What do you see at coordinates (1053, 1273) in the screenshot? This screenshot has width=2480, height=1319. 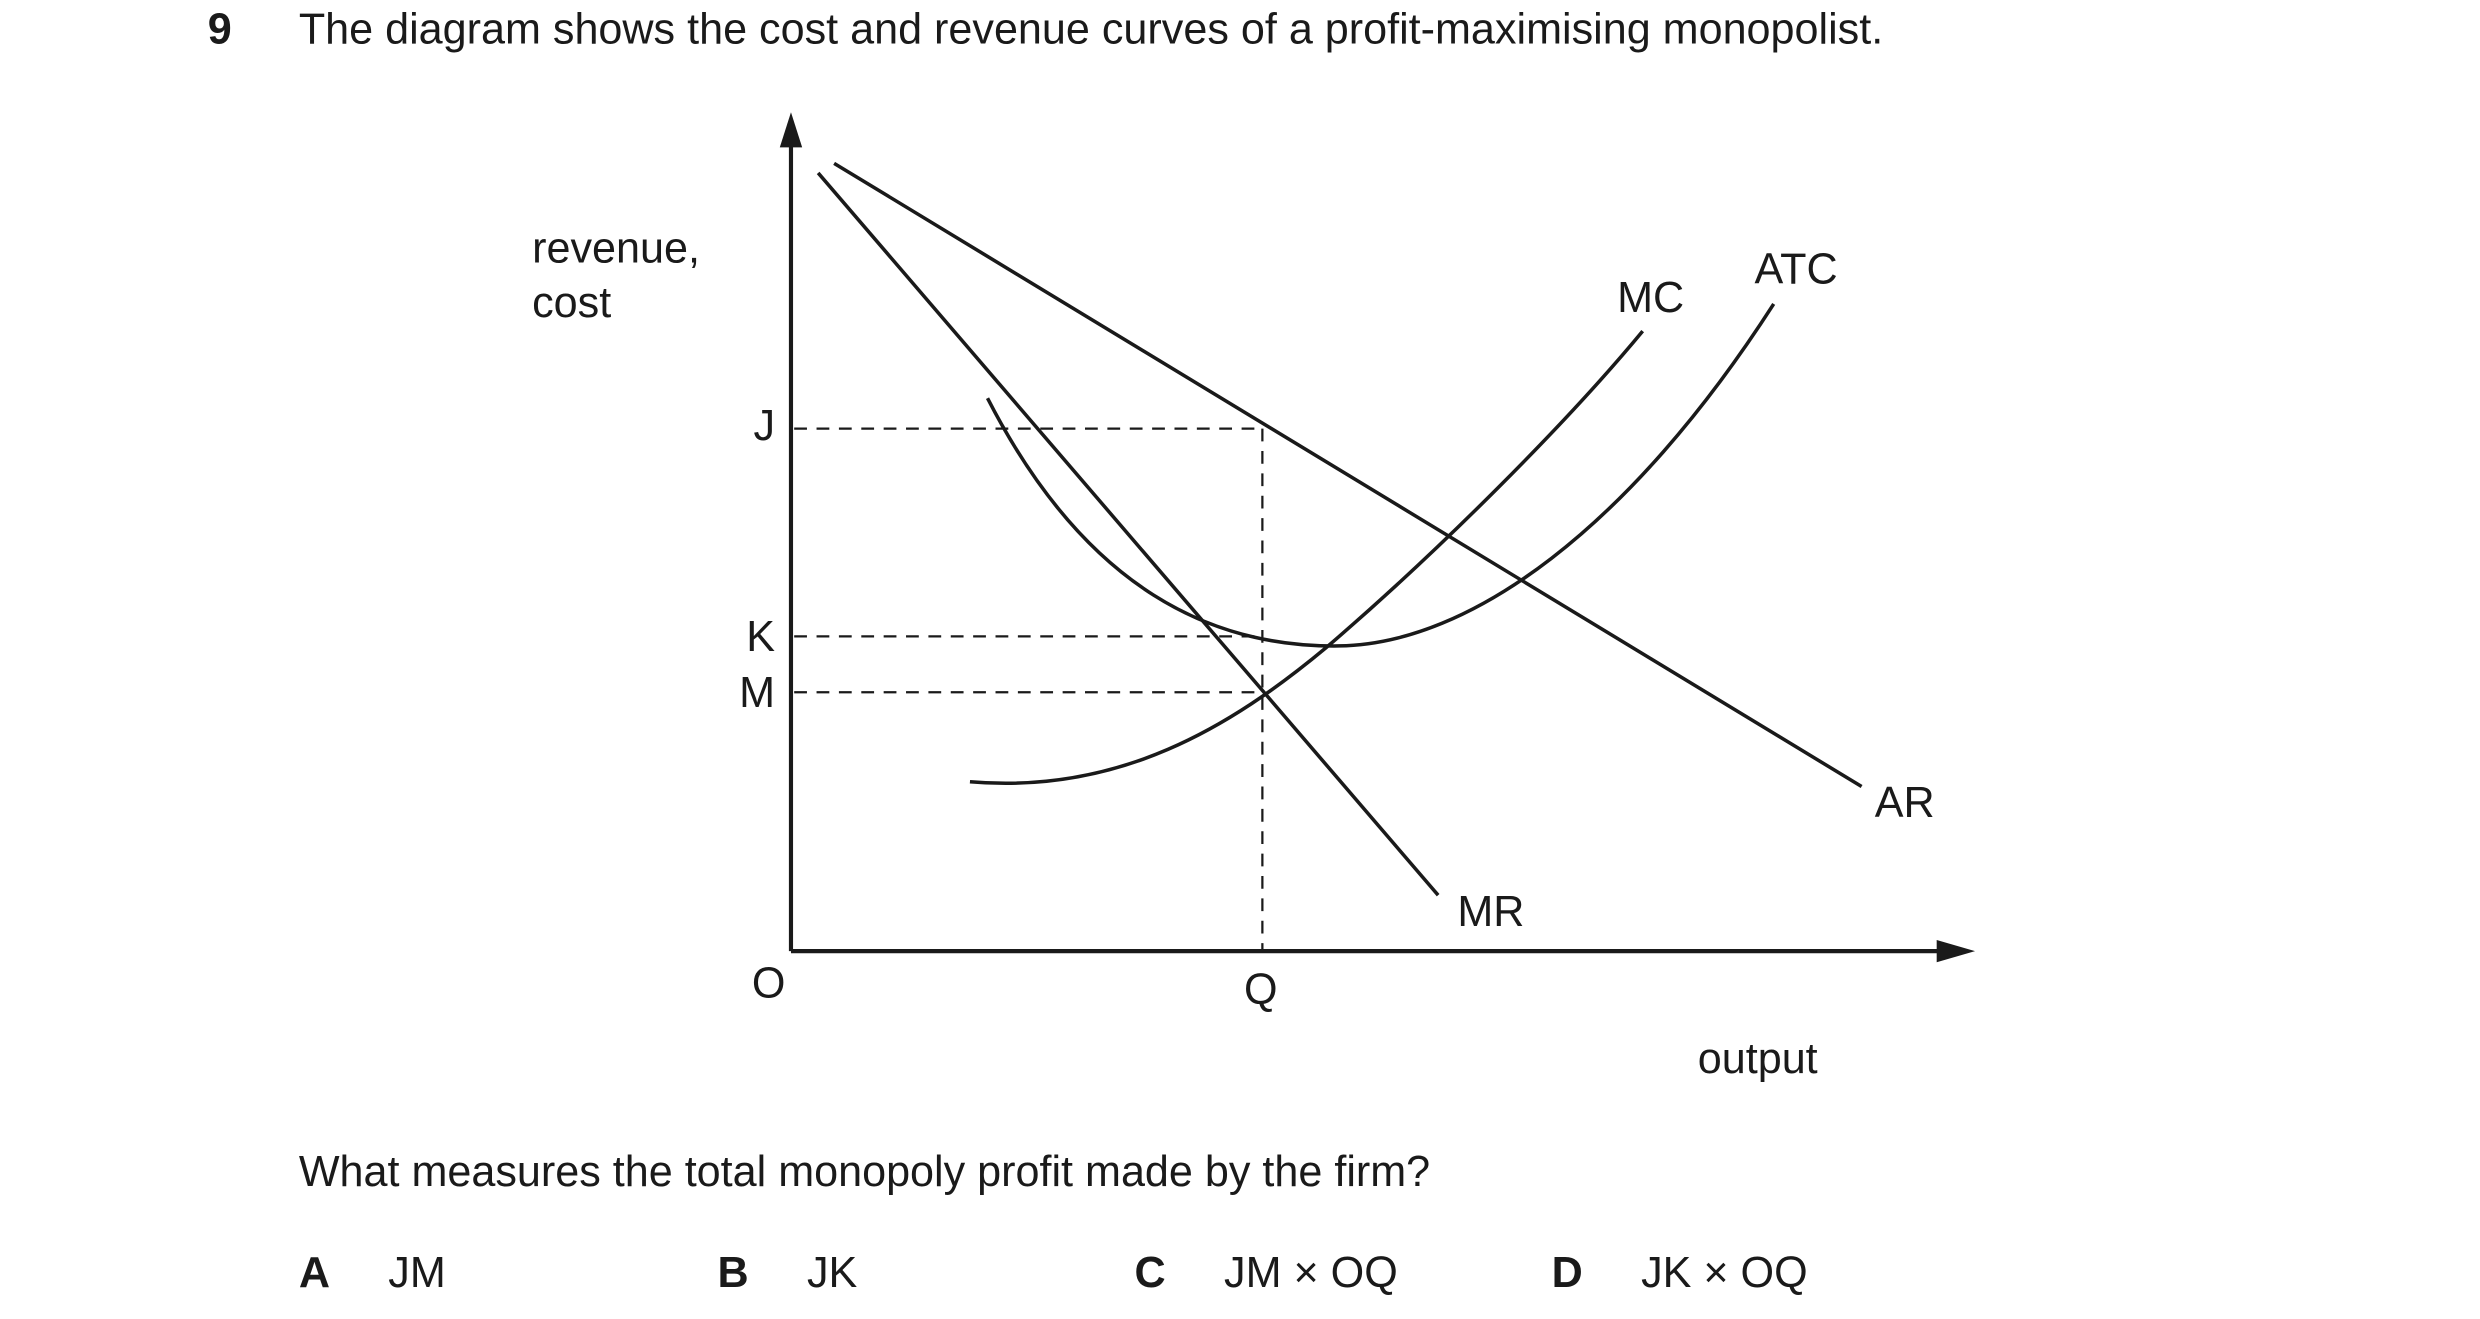 I see `options: A JM B JK C JM × OQ D JK × OQ` at bounding box center [1053, 1273].